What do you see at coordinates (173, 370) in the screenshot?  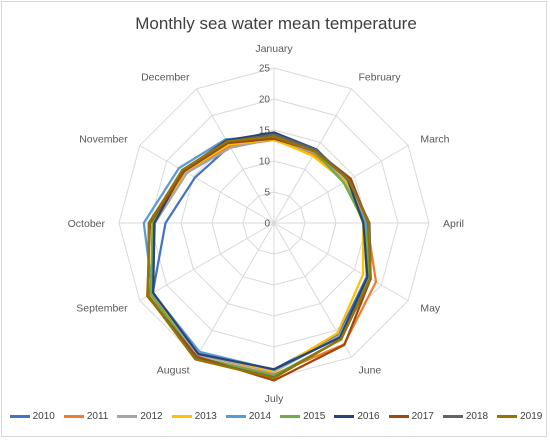 I see `category-label: August` at bounding box center [173, 370].